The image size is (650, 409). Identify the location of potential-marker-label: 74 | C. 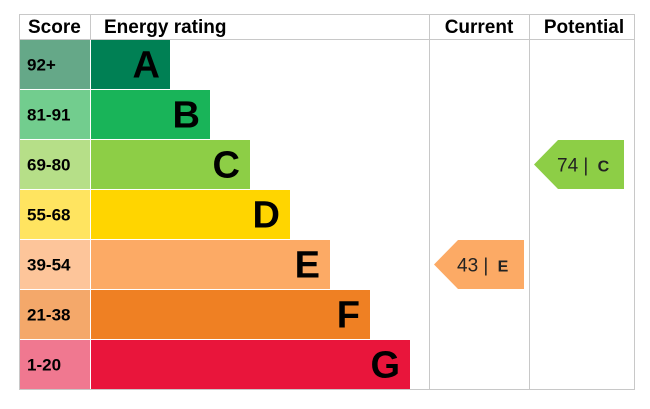
(583, 166).